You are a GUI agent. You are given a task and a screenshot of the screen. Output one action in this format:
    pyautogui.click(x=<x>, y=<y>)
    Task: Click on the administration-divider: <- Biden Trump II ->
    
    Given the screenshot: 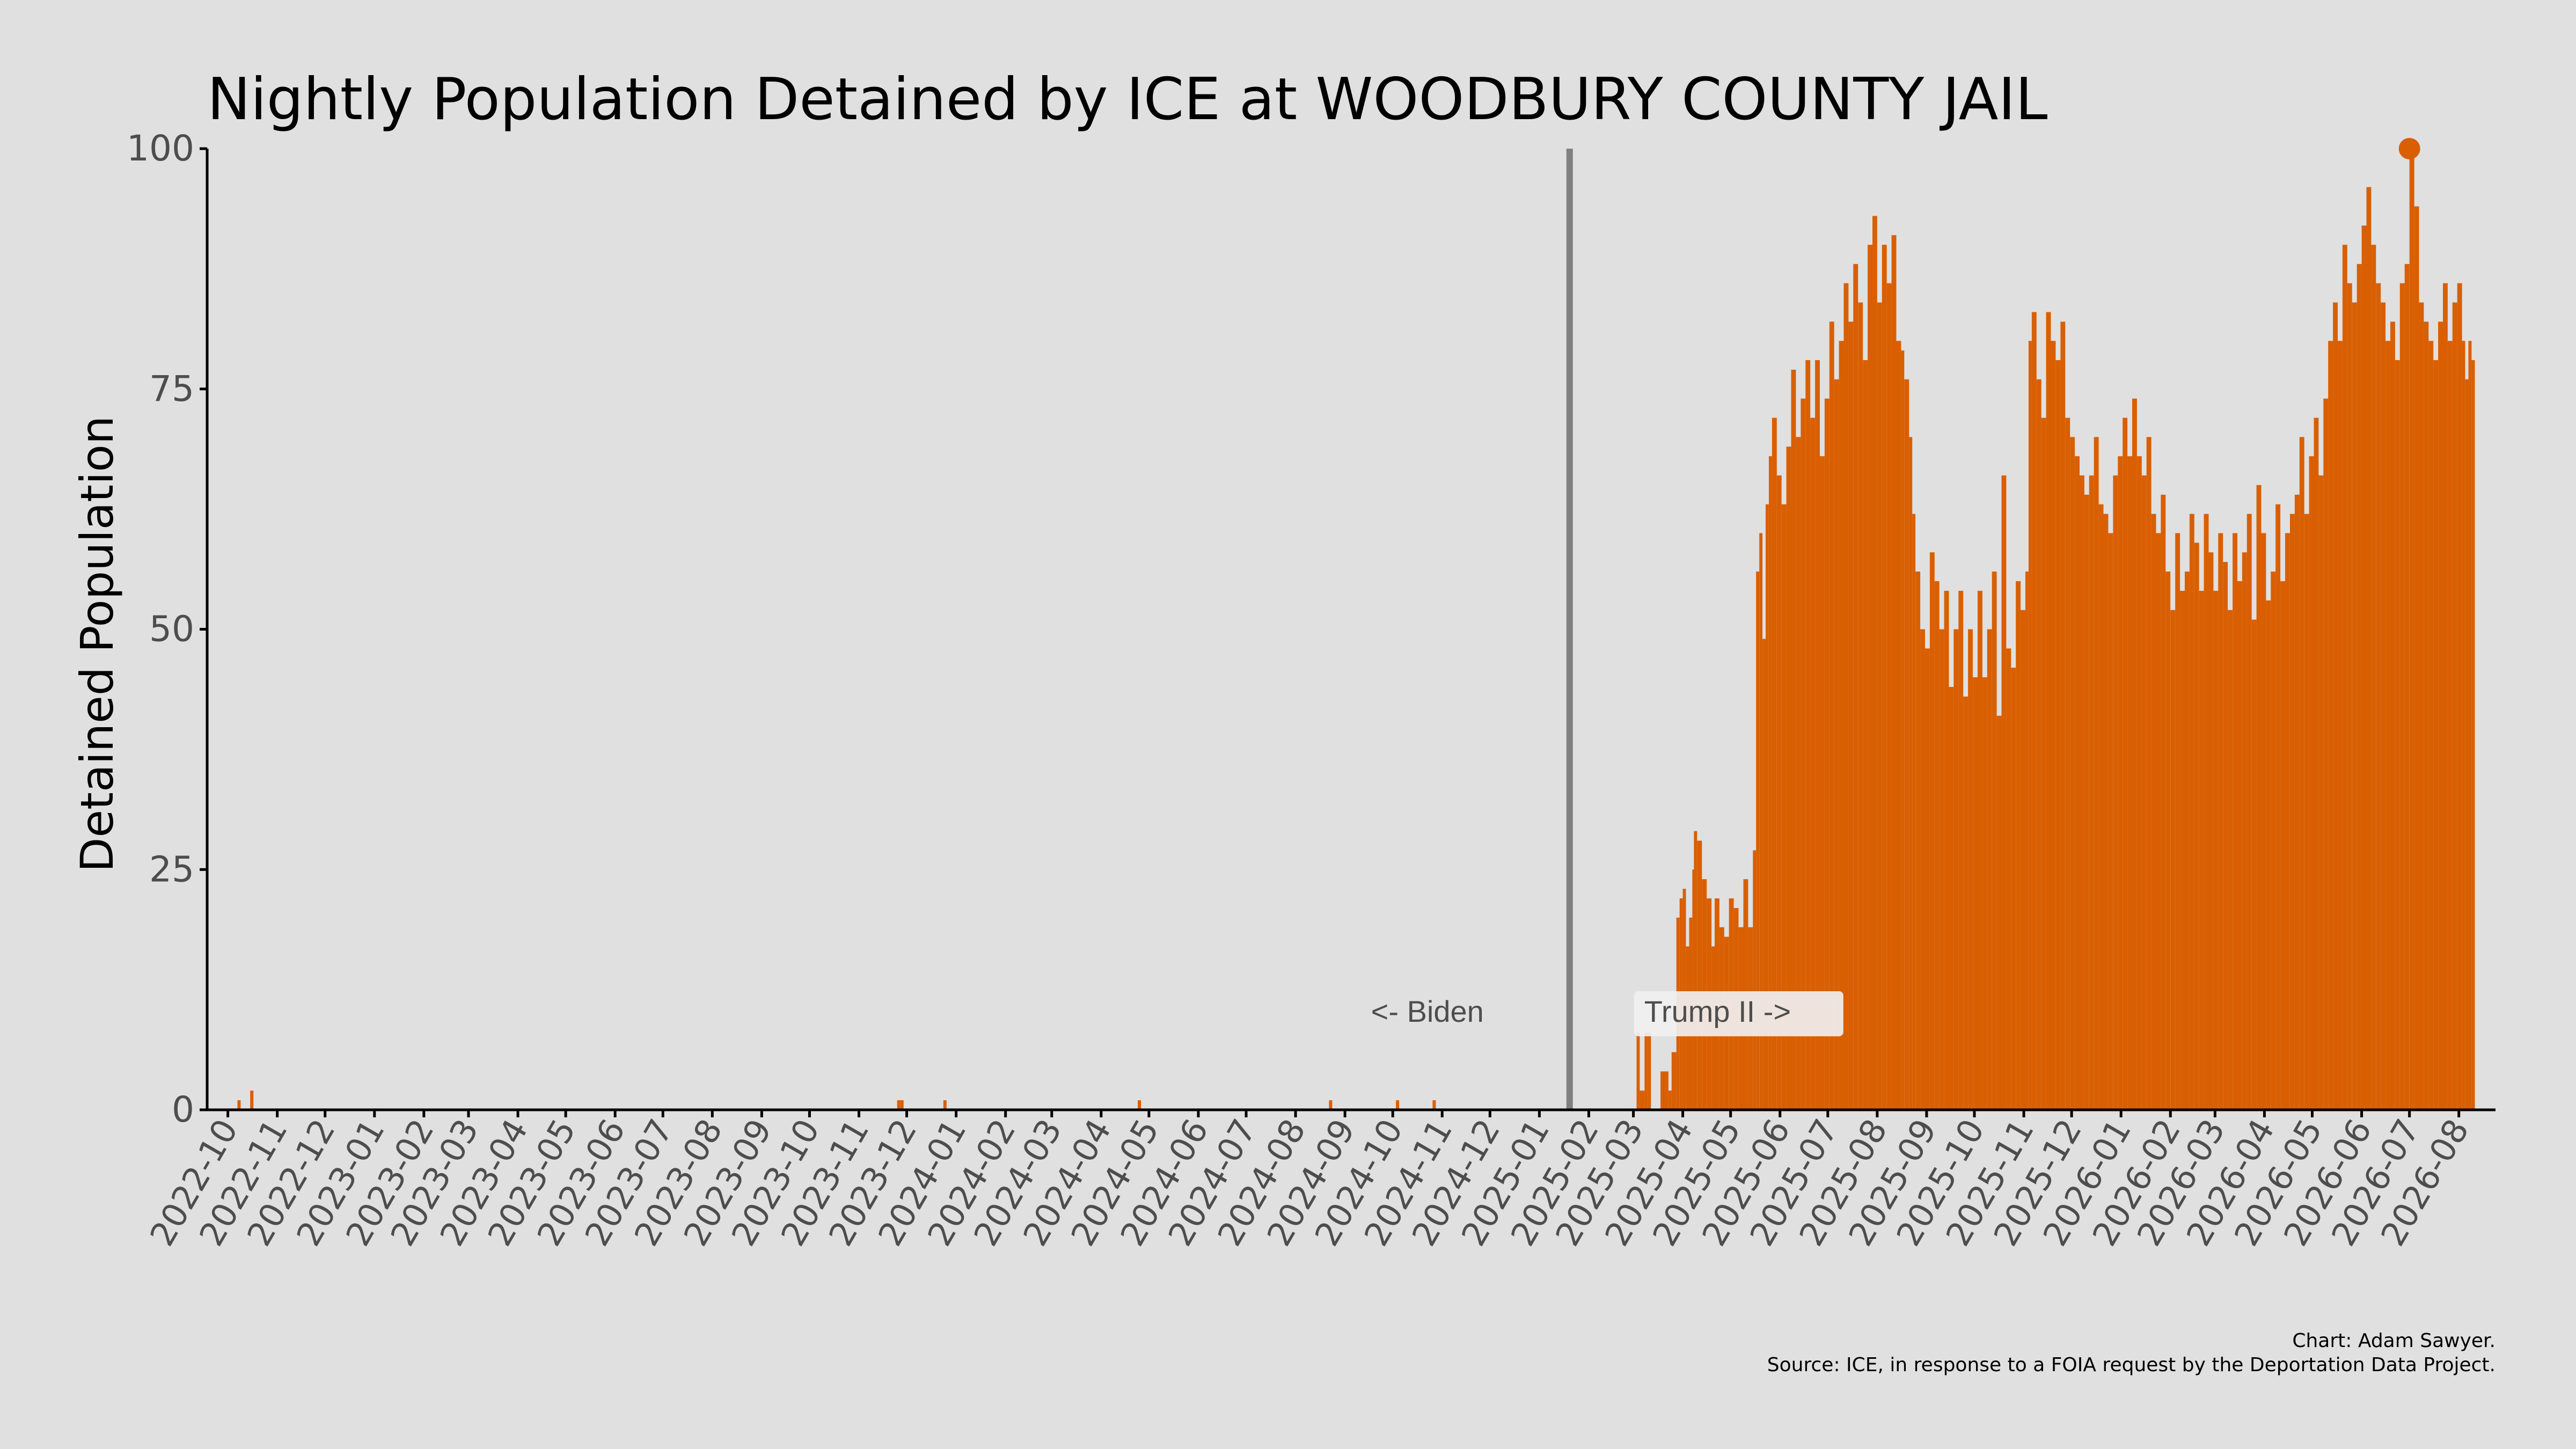 What is the action you would take?
    pyautogui.click(x=1607, y=629)
    